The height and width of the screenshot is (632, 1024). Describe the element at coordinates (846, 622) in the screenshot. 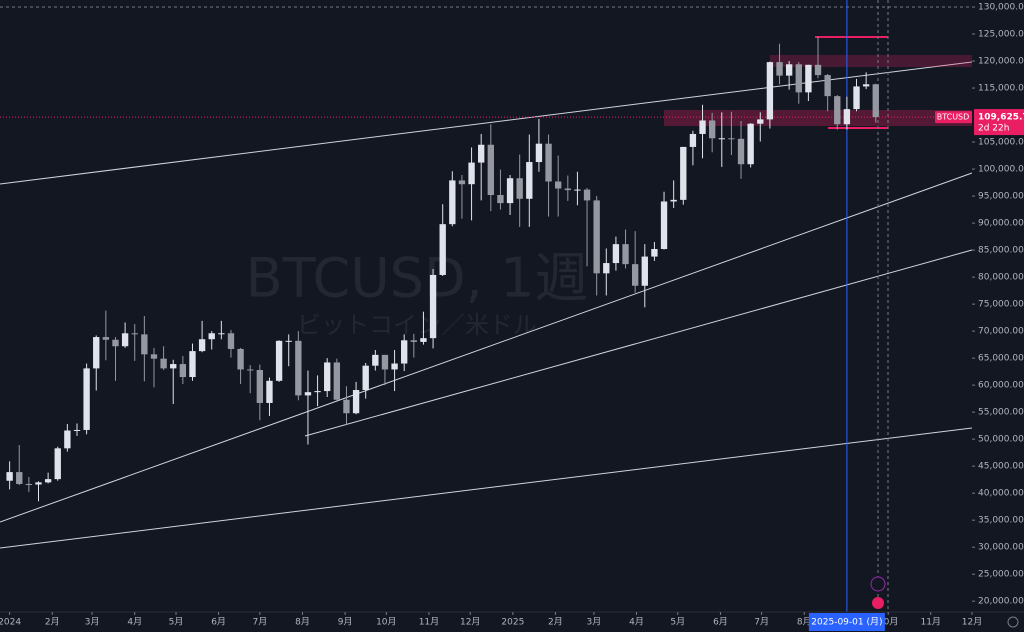

I see `crosshair-label: 2025-09-01 (月)` at that location.